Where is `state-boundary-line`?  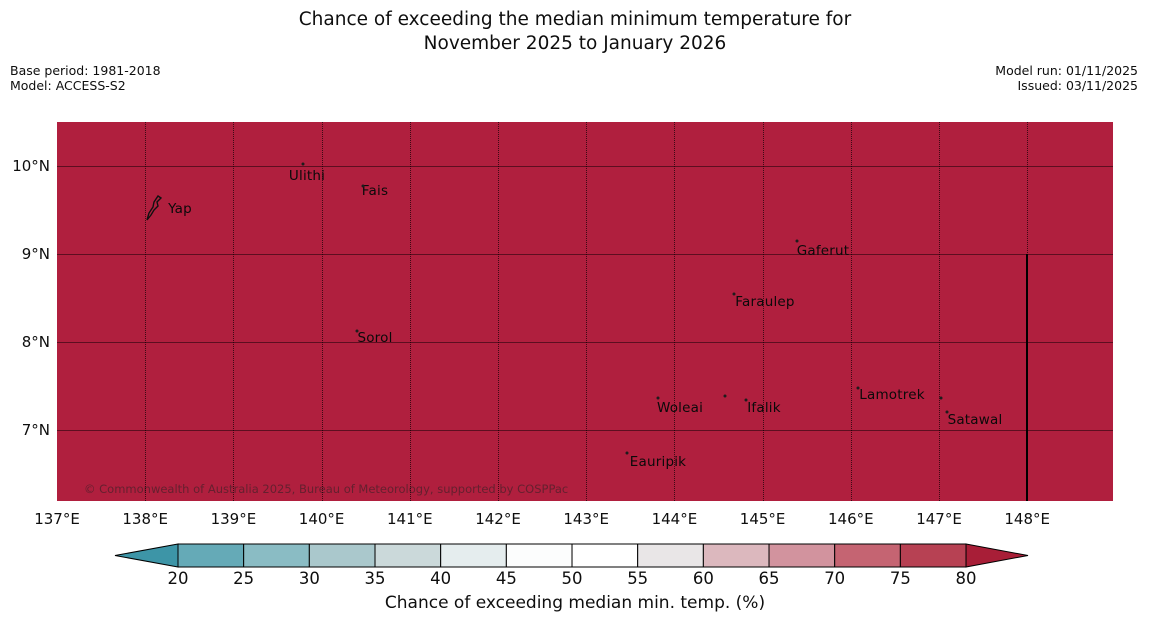 state-boundary-line is located at coordinates (1027, 377).